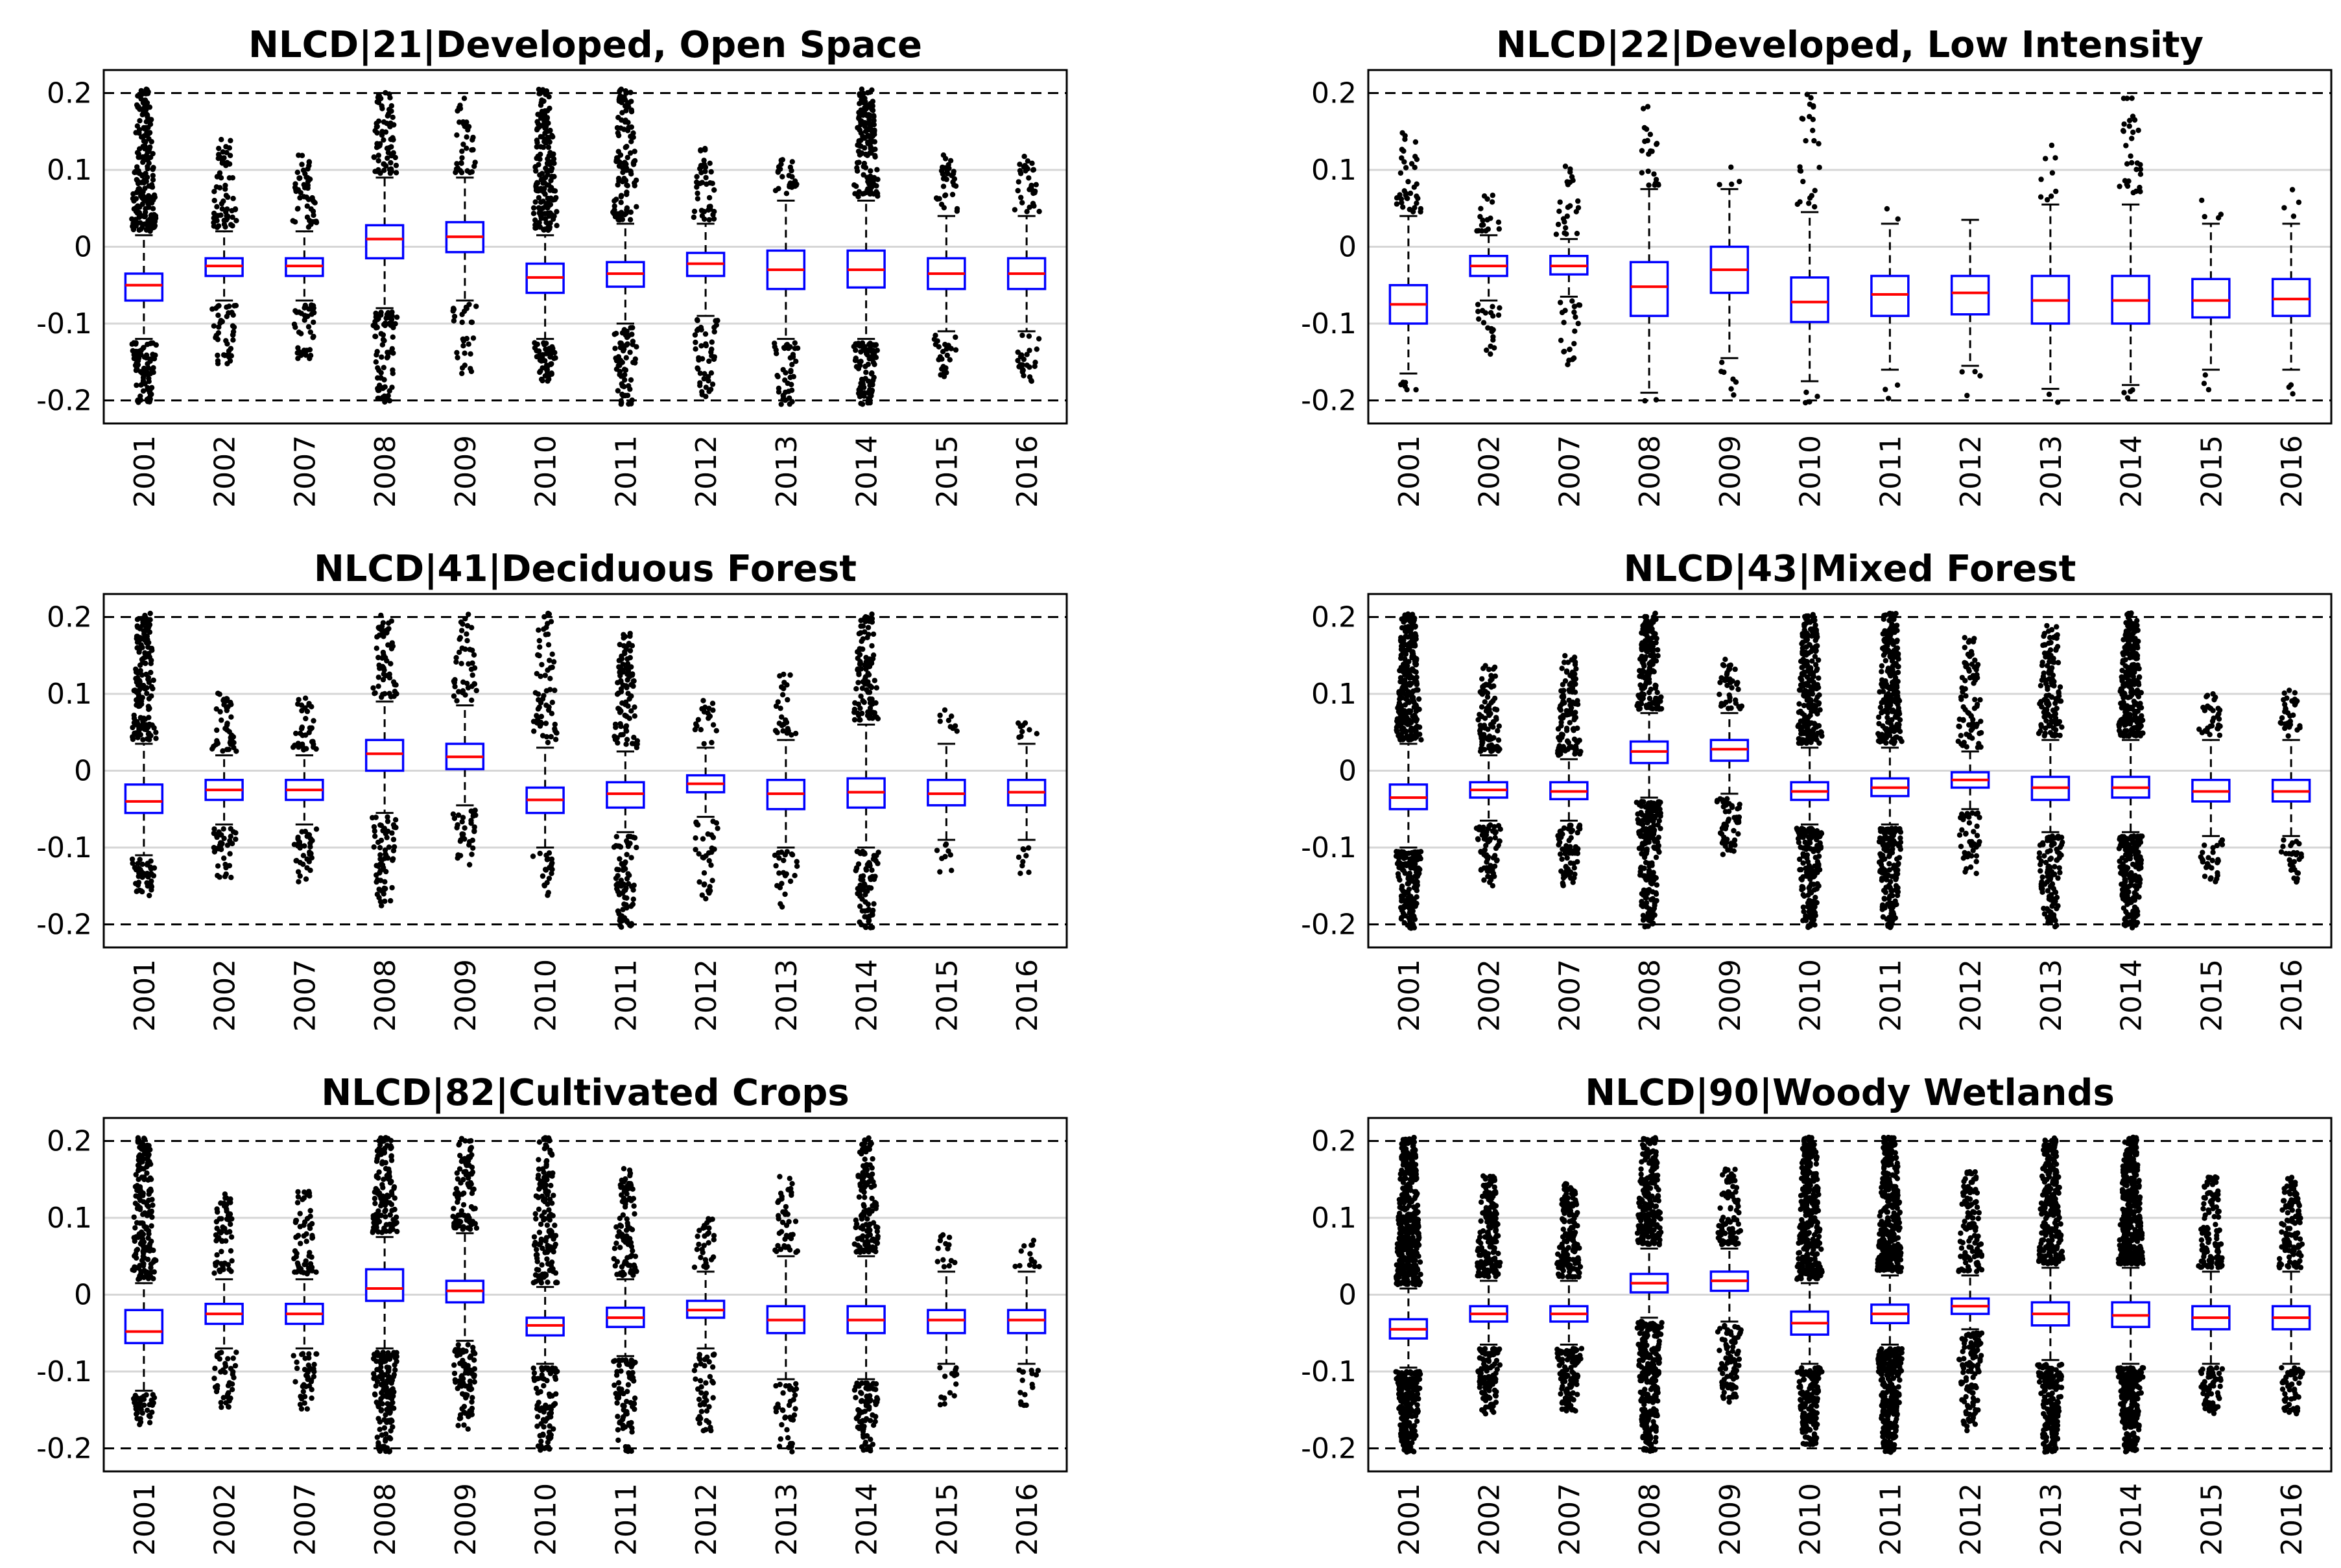 This screenshot has height=1568, width=2341. What do you see at coordinates (144, 245) in the screenshot?
I see `box-2001` at bounding box center [144, 245].